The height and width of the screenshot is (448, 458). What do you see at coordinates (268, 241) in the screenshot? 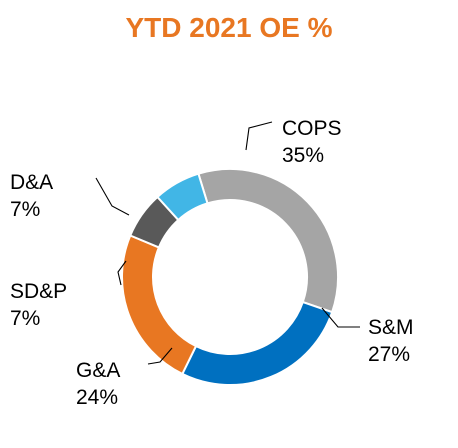
I see `slice-cops` at bounding box center [268, 241].